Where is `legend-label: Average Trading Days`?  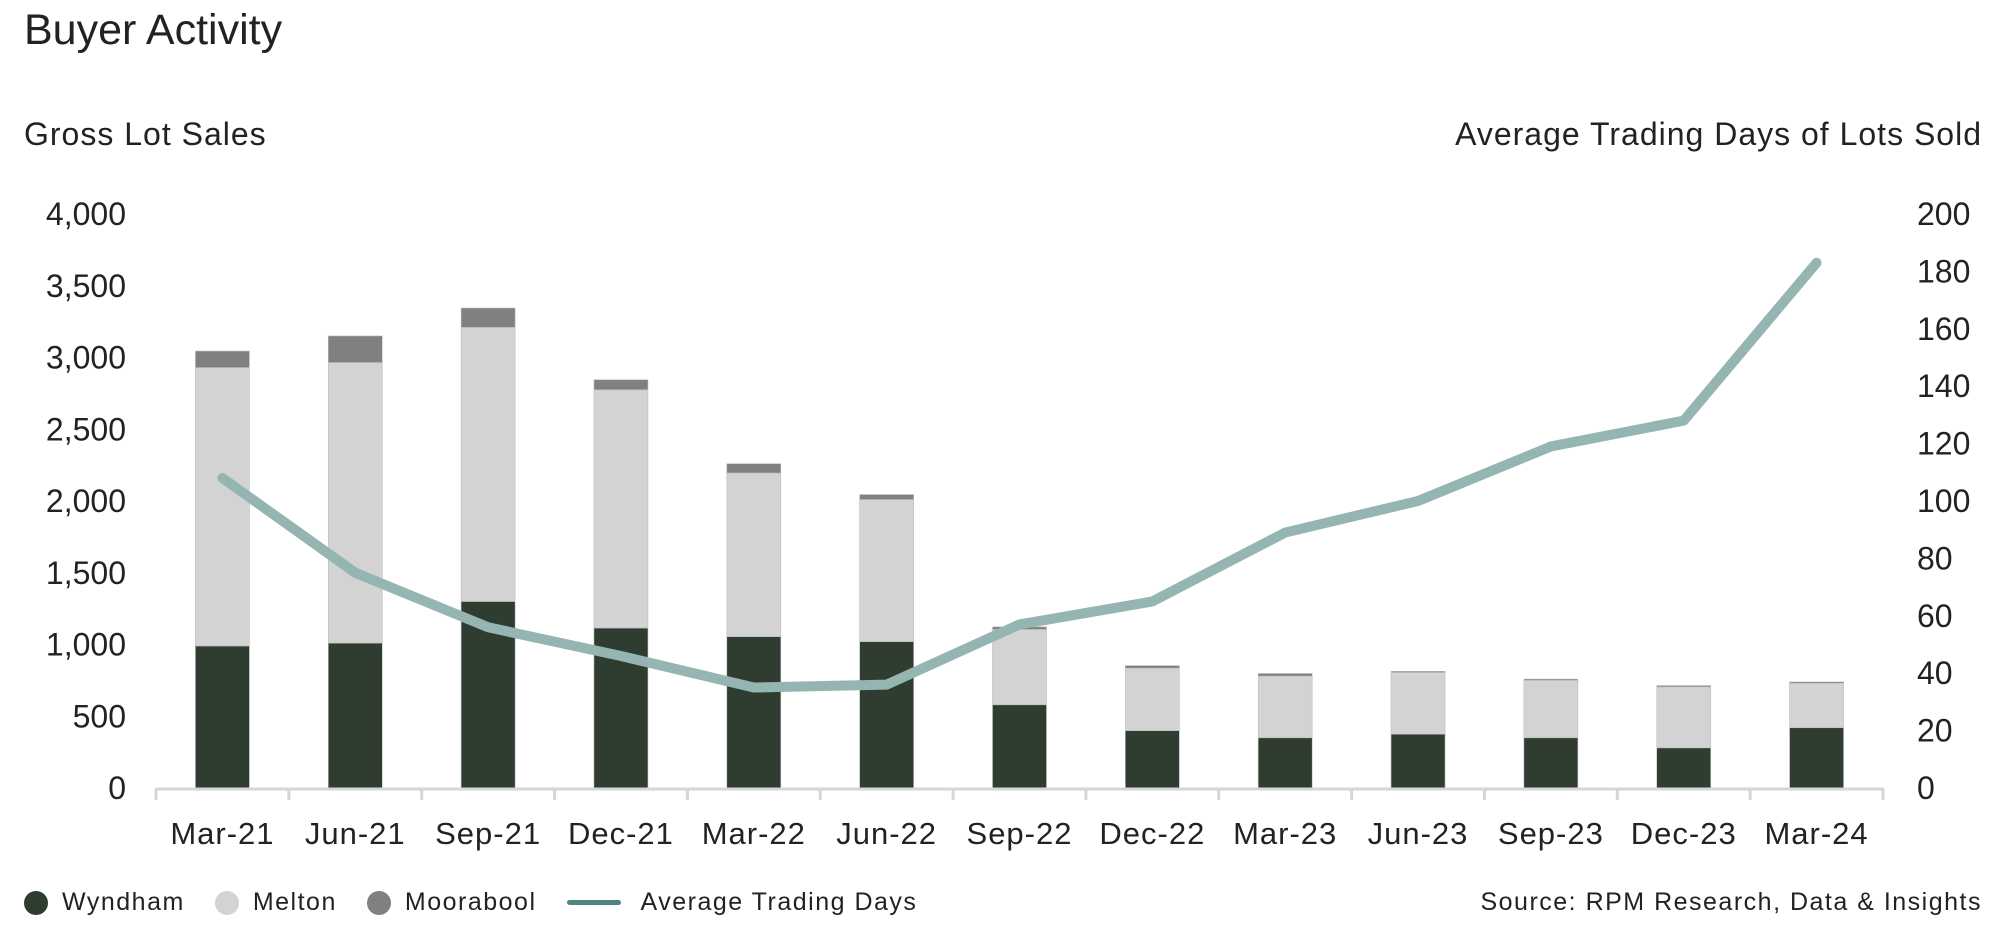
legend-label: Average Trading Days is located at coordinates (779, 902).